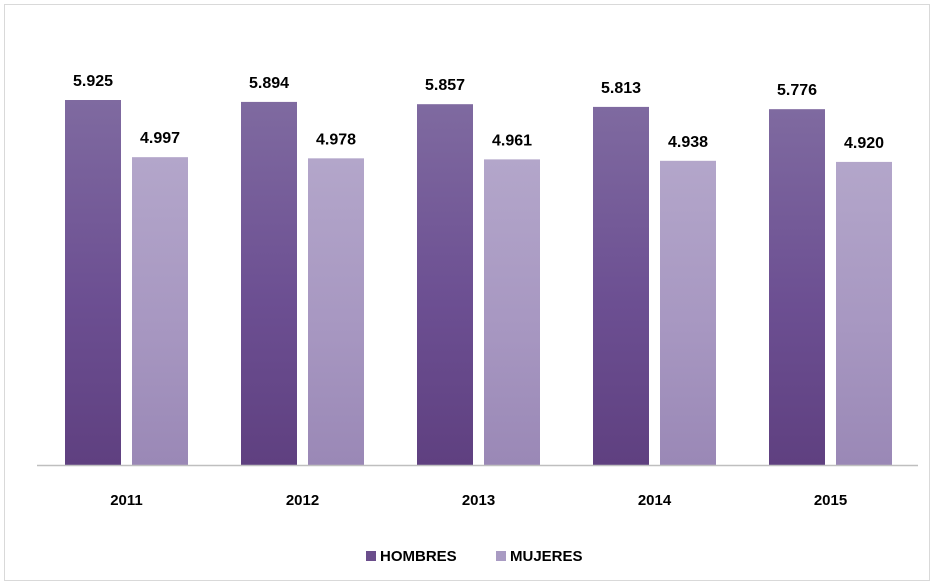 The height and width of the screenshot is (586, 936). I want to click on data-label-mujeres-2015: 4.920, so click(864, 143).